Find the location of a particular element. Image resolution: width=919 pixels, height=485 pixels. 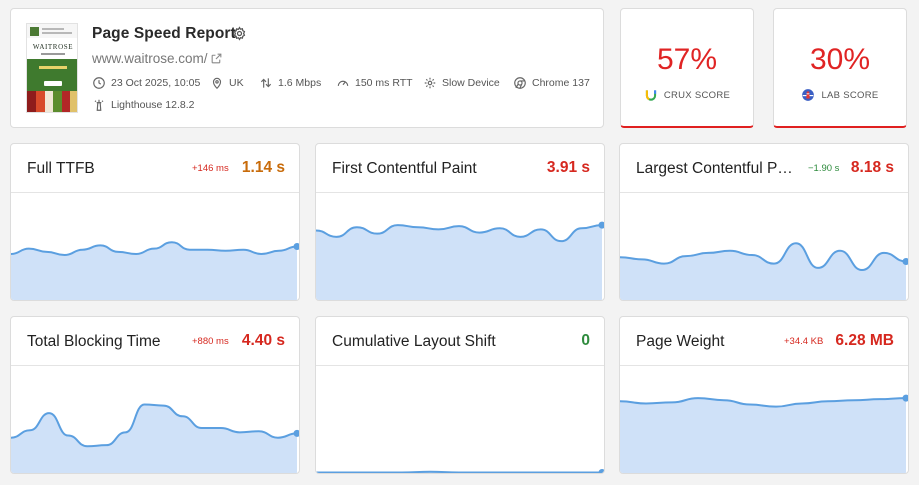

metric-card-ttfb: Full TTFB +146 ms 1.14 s is located at coordinates (155, 222).